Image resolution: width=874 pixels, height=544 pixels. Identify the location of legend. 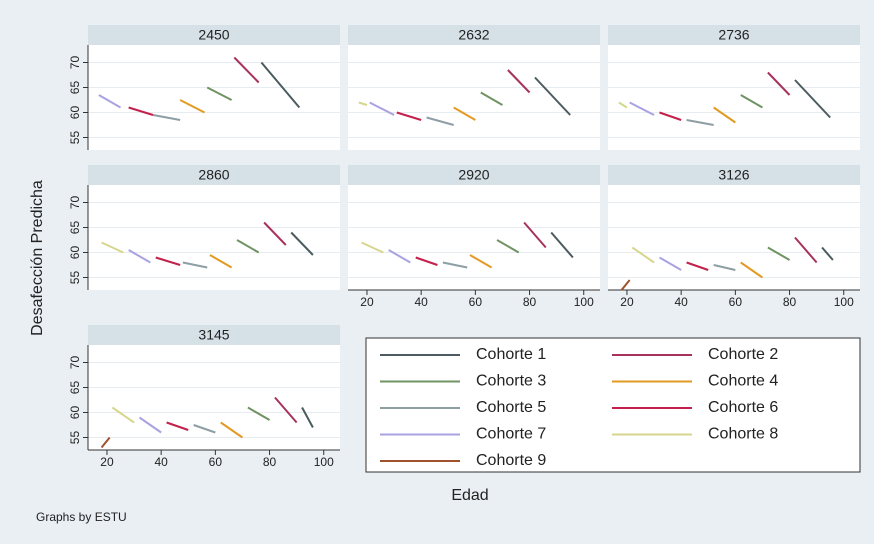
(613, 405).